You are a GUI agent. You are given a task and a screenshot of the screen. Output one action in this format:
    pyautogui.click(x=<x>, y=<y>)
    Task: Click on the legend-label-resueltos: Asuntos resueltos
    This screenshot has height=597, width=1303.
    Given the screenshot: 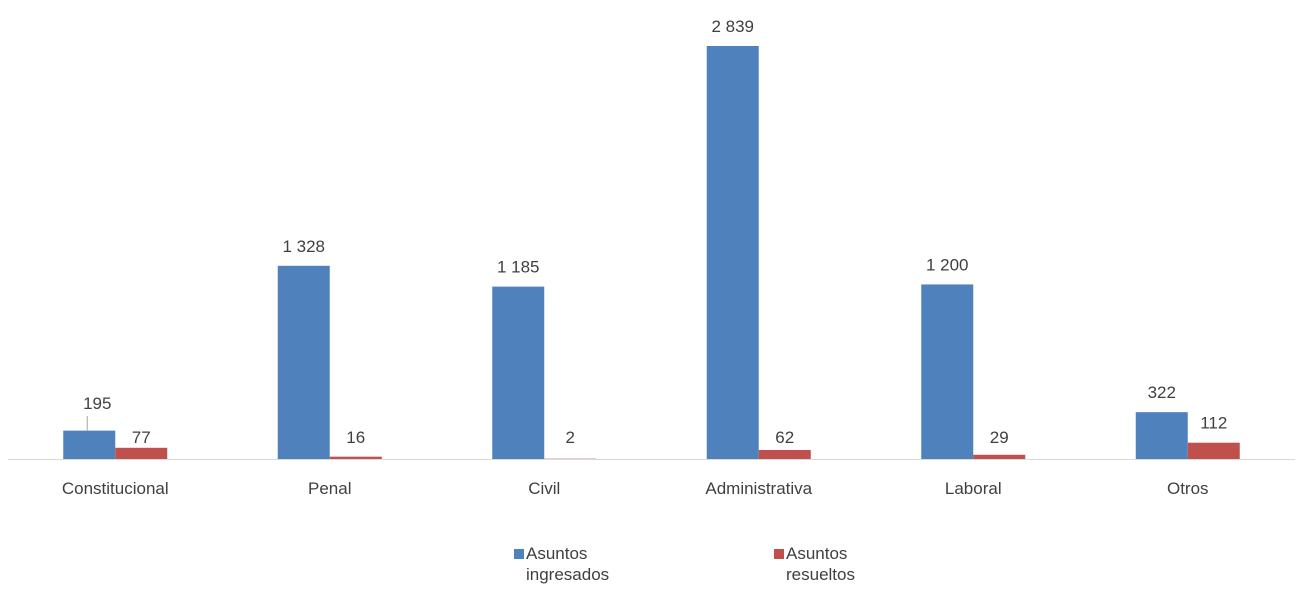 What is the action you would take?
    pyautogui.click(x=833, y=564)
    